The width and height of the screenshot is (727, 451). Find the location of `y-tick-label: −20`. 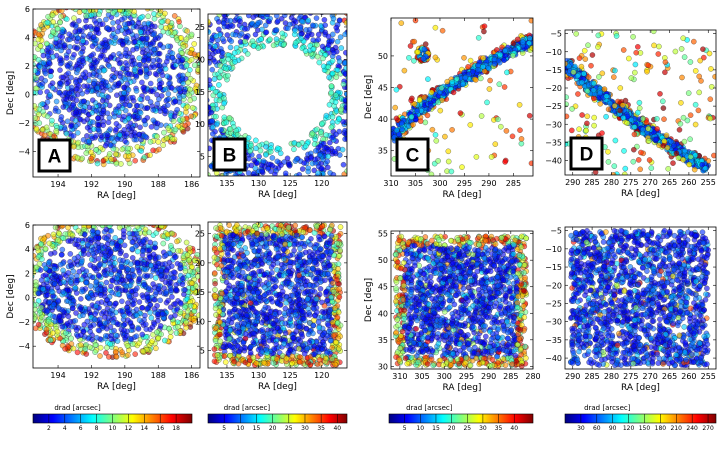

y-tick-label: −20 is located at coordinates (553, 88).